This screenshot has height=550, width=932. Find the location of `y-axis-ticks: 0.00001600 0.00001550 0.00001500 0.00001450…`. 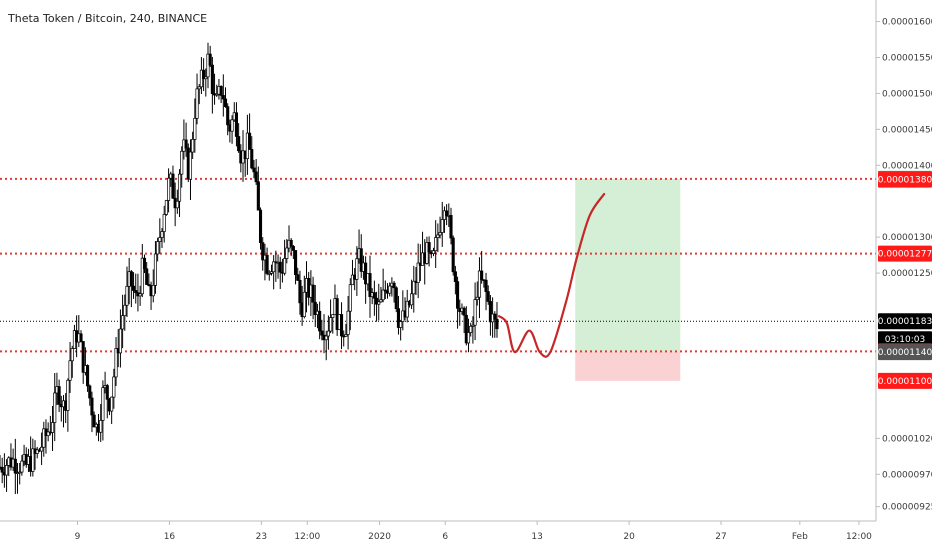

y-axis-ticks: 0.00001600 0.00001550 0.00001500 0.00001450… is located at coordinates (904, 265).